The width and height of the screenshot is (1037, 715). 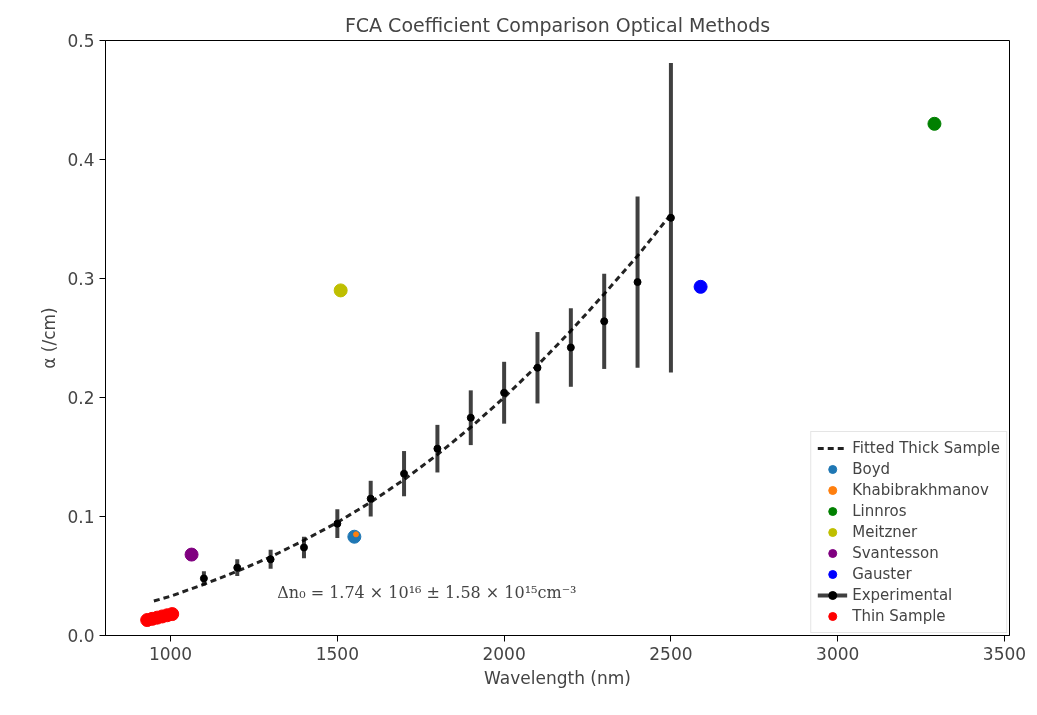 What do you see at coordinates (504, 653) in the screenshot?
I see `x-tick-label: 2000` at bounding box center [504, 653].